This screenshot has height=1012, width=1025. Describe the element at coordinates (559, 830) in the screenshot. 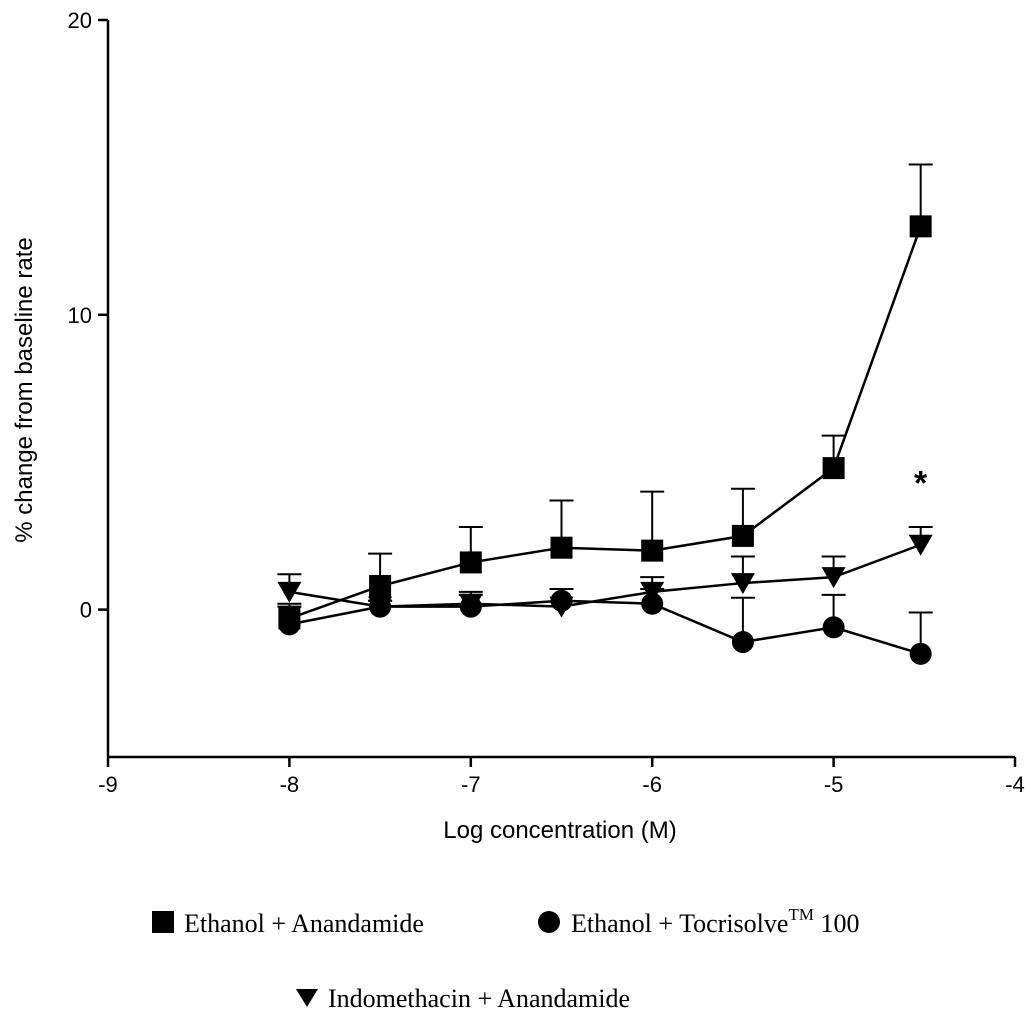

I see `x-axis-title: Log concentration (M)` at that location.